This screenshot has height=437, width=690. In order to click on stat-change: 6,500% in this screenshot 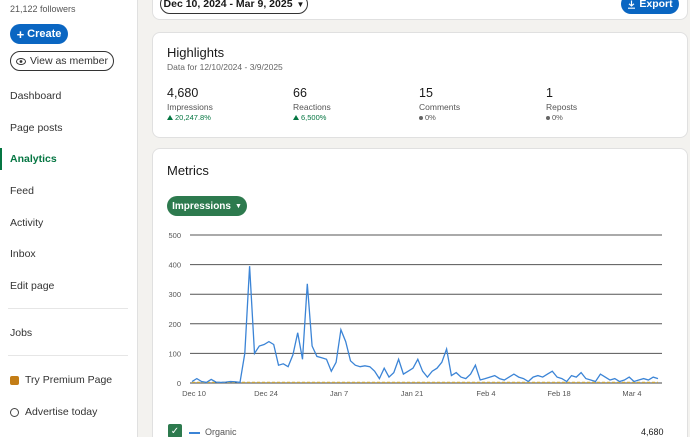, I will do `click(312, 117)`.